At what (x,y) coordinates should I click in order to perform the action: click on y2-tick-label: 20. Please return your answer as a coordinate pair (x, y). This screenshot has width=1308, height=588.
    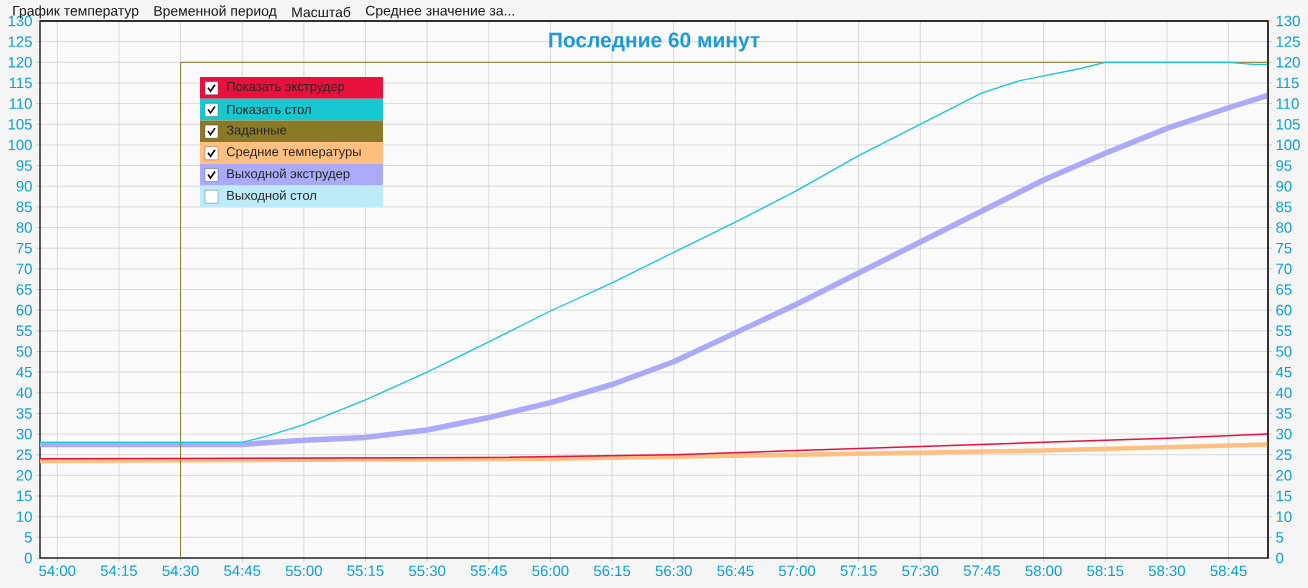
    Looking at the image, I should click on (1284, 475).